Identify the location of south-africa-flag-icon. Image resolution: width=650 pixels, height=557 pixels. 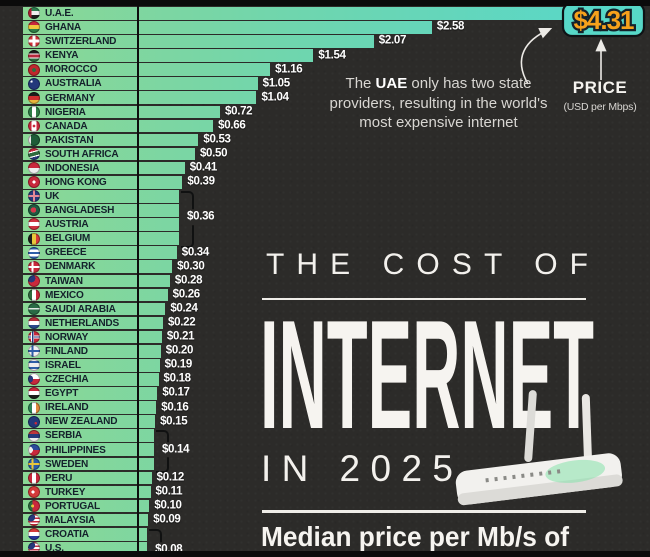
(34, 154).